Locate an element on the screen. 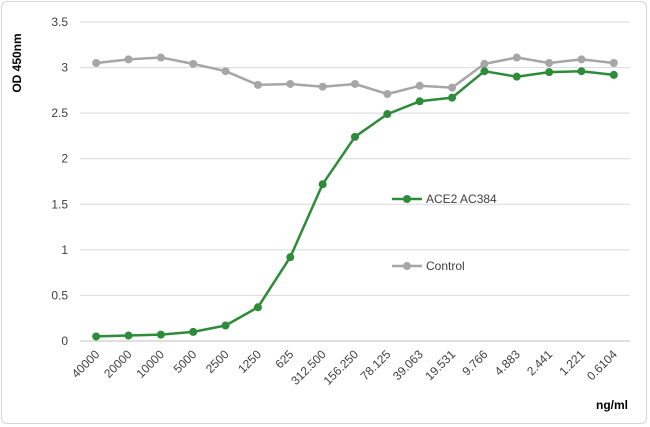 The height and width of the screenshot is (427, 650). legend: ACE2 AC384 Control is located at coordinates (444, 232).